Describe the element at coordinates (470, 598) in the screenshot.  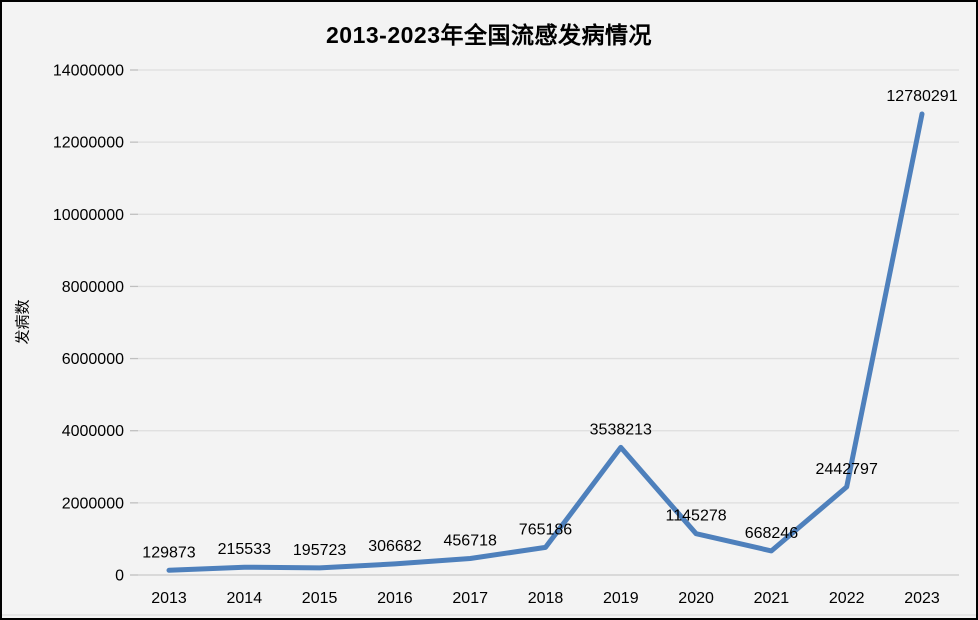
I see `x-tick-label: 2017` at that location.